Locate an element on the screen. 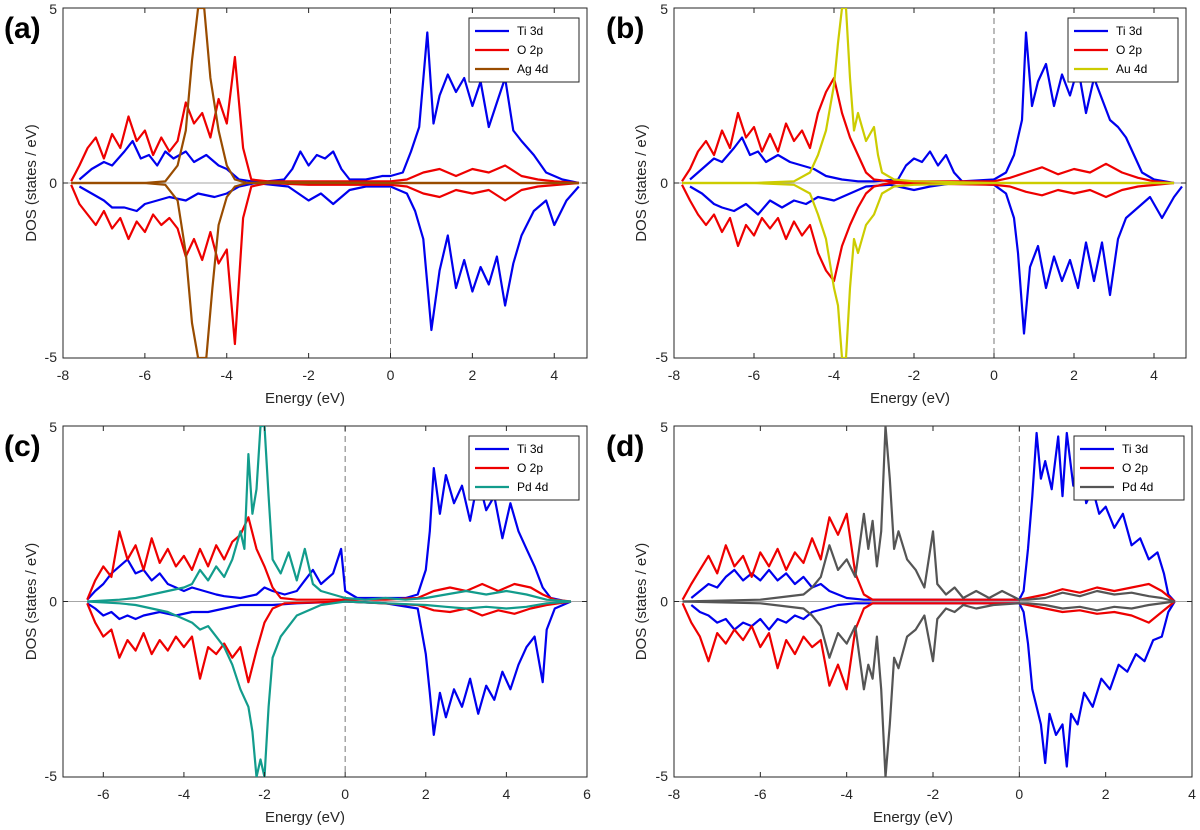 Image resolution: width=1200 pixels, height=830 pixels. legend-entry-label: Ag 4d is located at coordinates (532, 69).